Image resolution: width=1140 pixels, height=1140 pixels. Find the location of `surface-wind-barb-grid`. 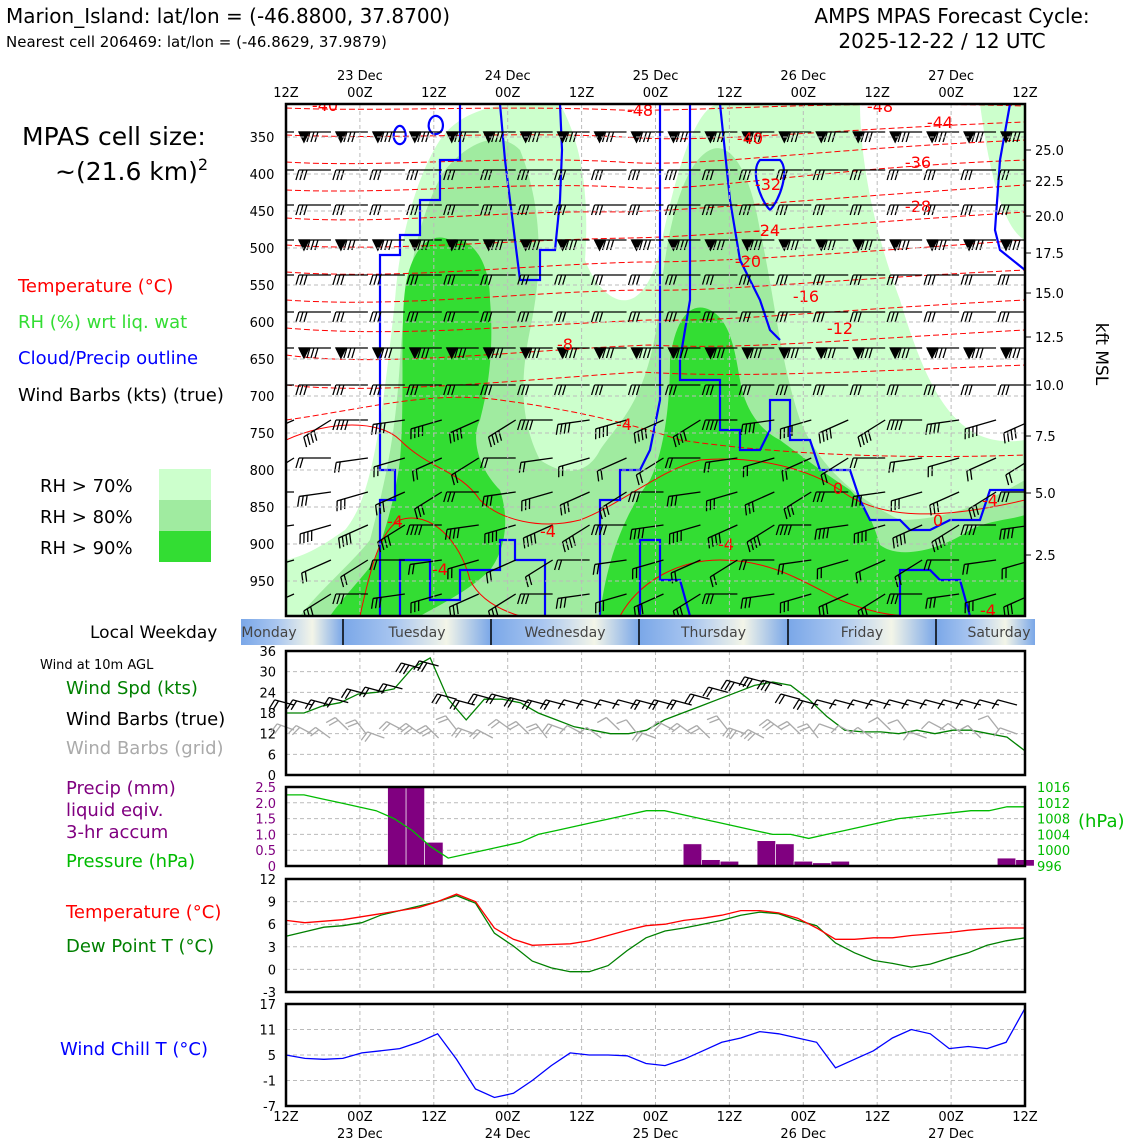

surface-wind-barb-grid is located at coordinates (824, 728).